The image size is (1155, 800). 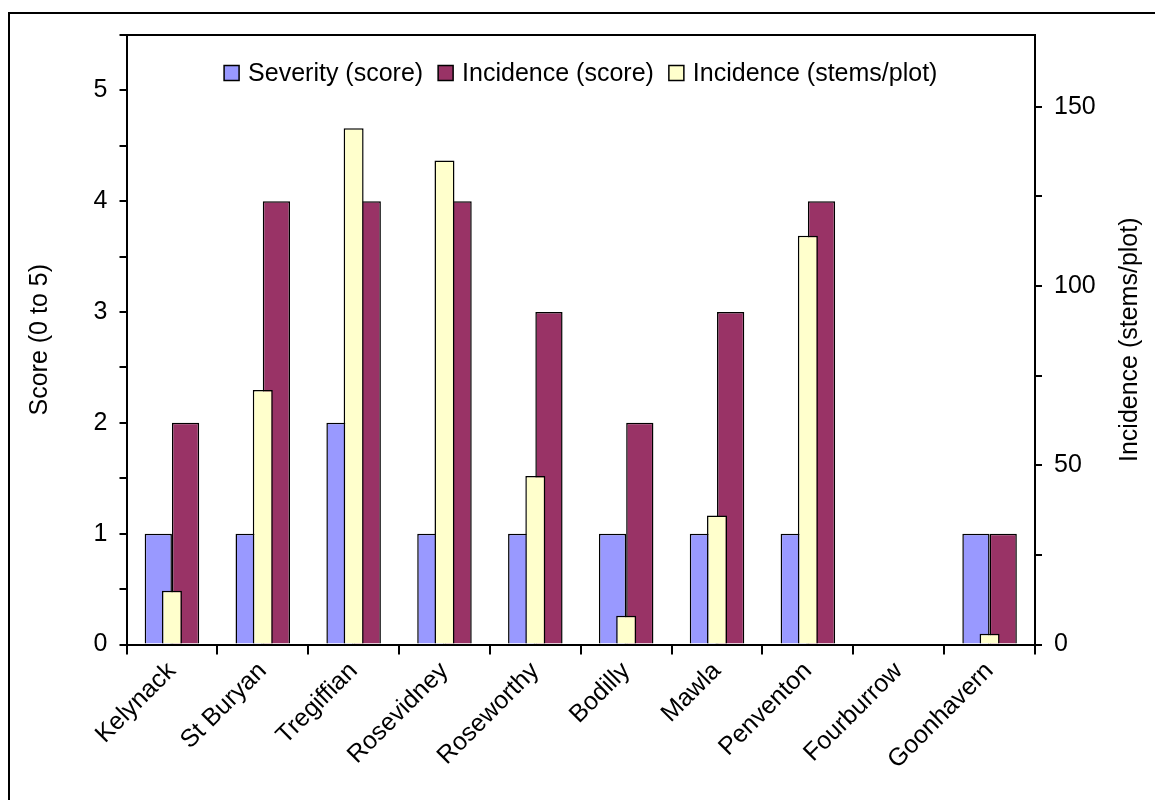 I want to click on y-tick-label: 2, so click(x=100, y=420).